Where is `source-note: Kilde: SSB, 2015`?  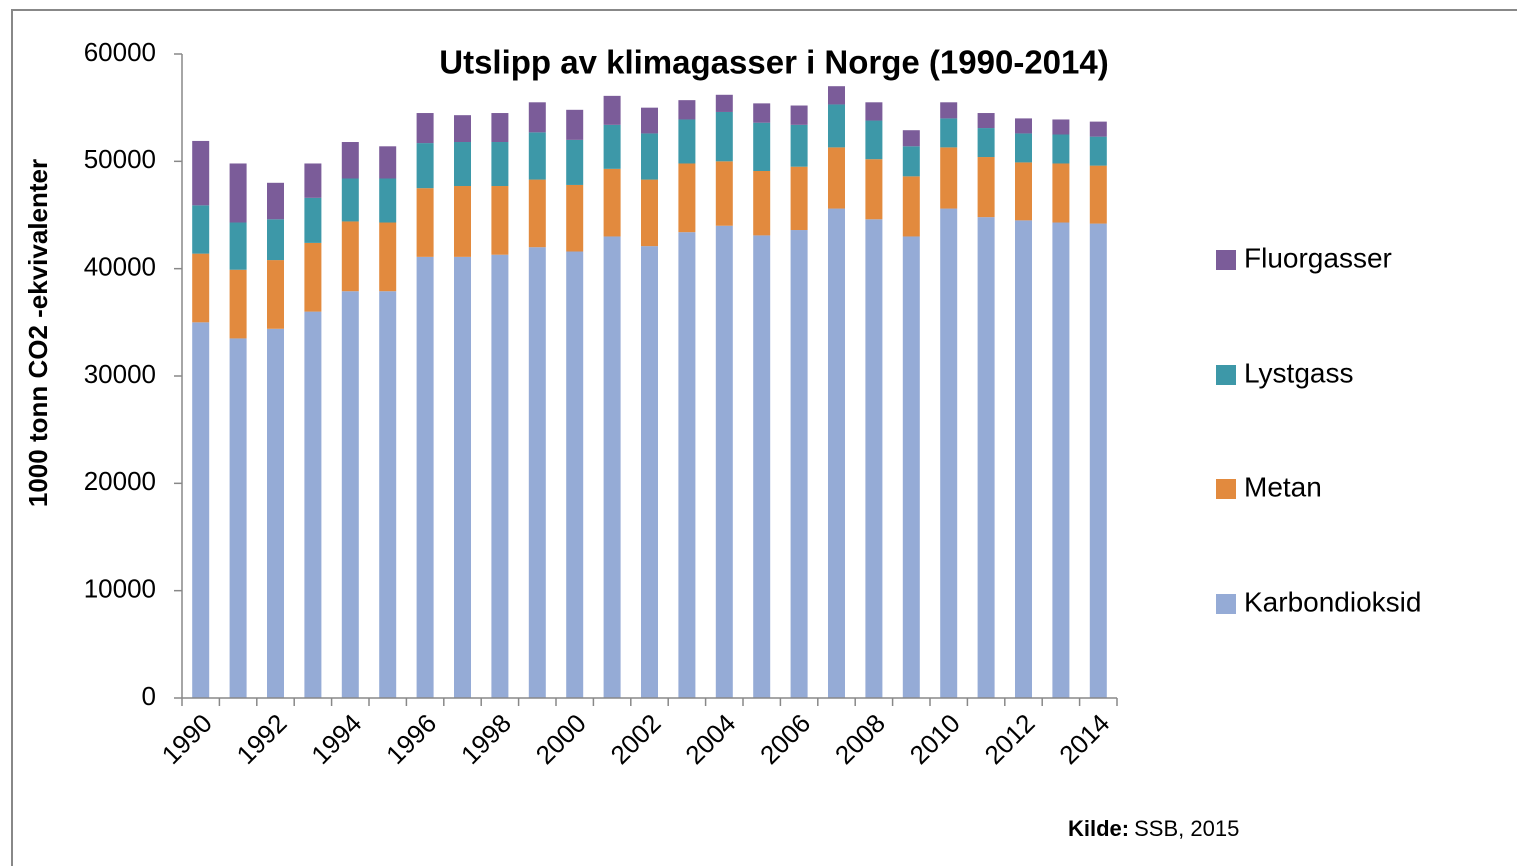 source-note: Kilde: SSB, 2015 is located at coordinates (1153, 828).